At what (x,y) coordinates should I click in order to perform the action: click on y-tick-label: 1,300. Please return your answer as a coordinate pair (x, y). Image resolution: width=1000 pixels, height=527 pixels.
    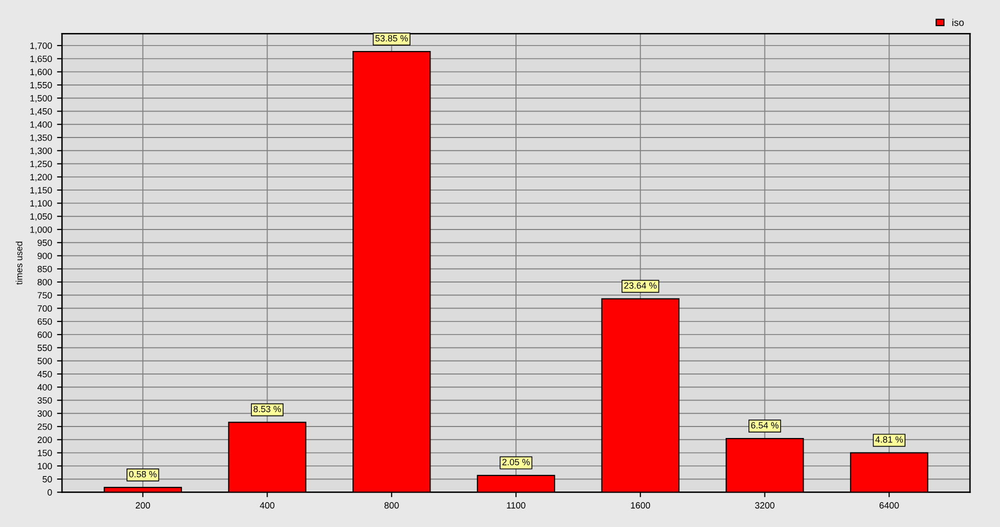
    Looking at the image, I should click on (41, 152).